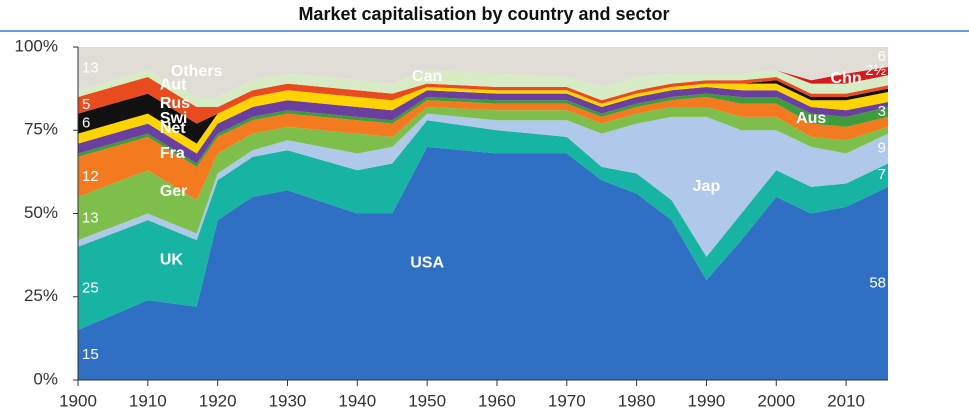 The image size is (969, 411). Describe the element at coordinates (846, 400) in the screenshot. I see `x-tick-label: 2010` at that location.